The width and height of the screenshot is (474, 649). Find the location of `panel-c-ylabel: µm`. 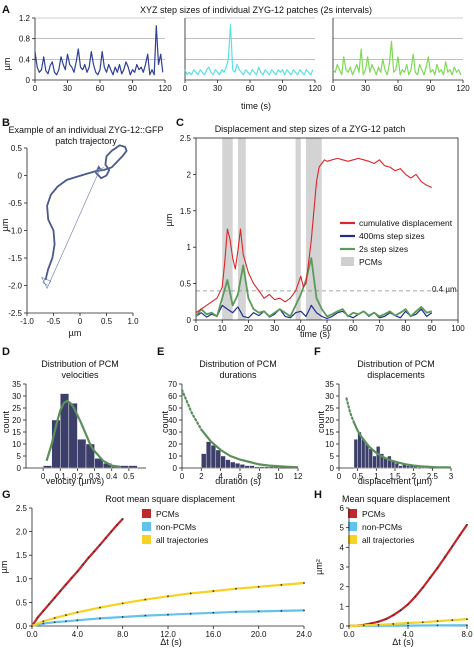

panel-c-ylabel: µm is located at coordinates (169, 220).